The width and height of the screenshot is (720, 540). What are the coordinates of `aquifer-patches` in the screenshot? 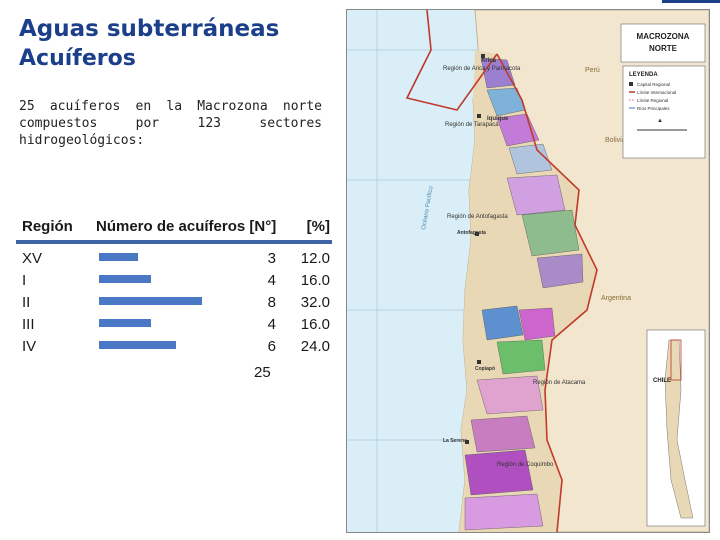 It's located at (524, 294).